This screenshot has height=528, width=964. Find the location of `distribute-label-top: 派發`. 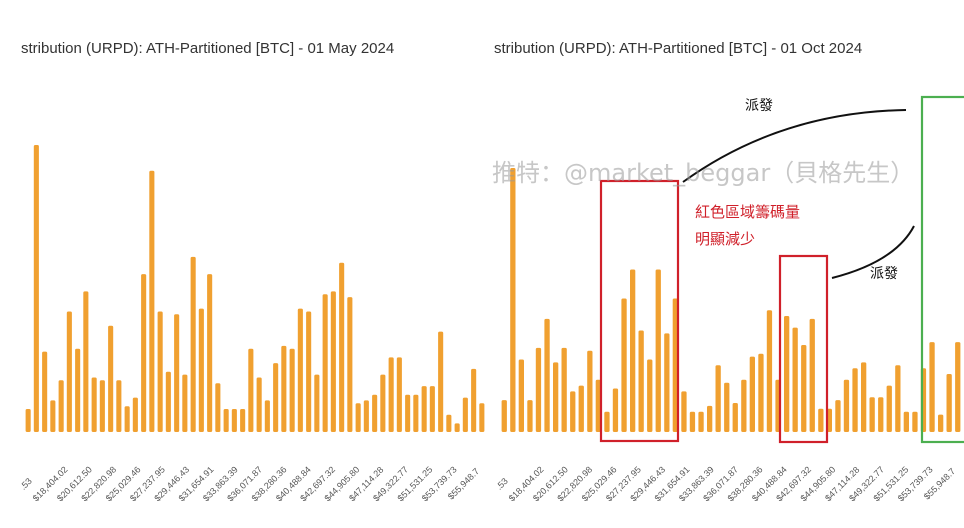

distribute-label-top: 派發 is located at coordinates (759, 106).